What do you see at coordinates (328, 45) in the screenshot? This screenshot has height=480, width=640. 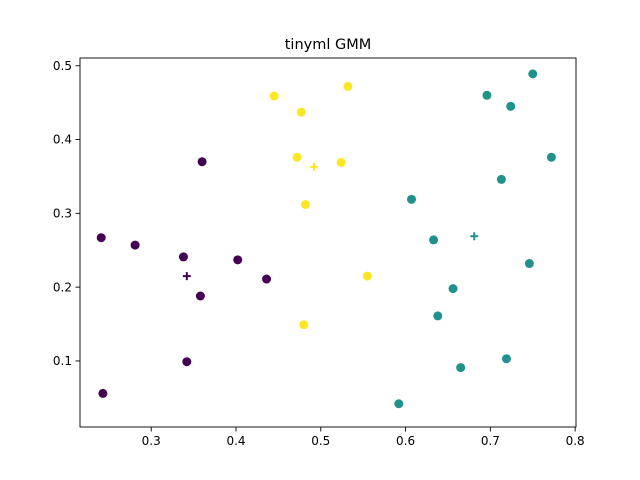 I see `chart-title: tinyml GMM` at bounding box center [328, 45].